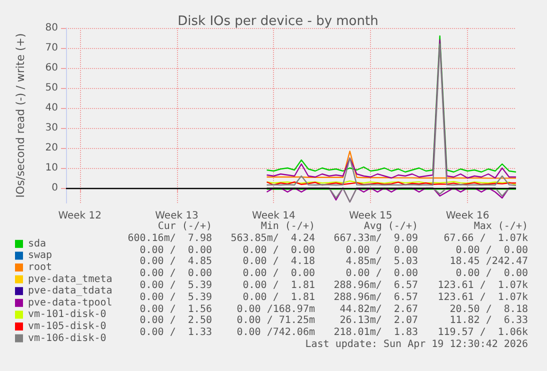 The image size is (547, 371). What do you see at coordinates (51, 88) in the screenshot?
I see `y-tick-label: 50` at bounding box center [51, 88].